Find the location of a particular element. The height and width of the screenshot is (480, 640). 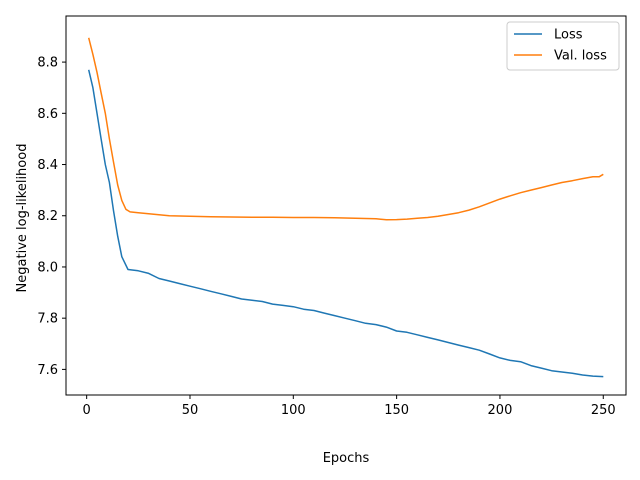

y-tick-label: 7.6 is located at coordinates (47, 370).